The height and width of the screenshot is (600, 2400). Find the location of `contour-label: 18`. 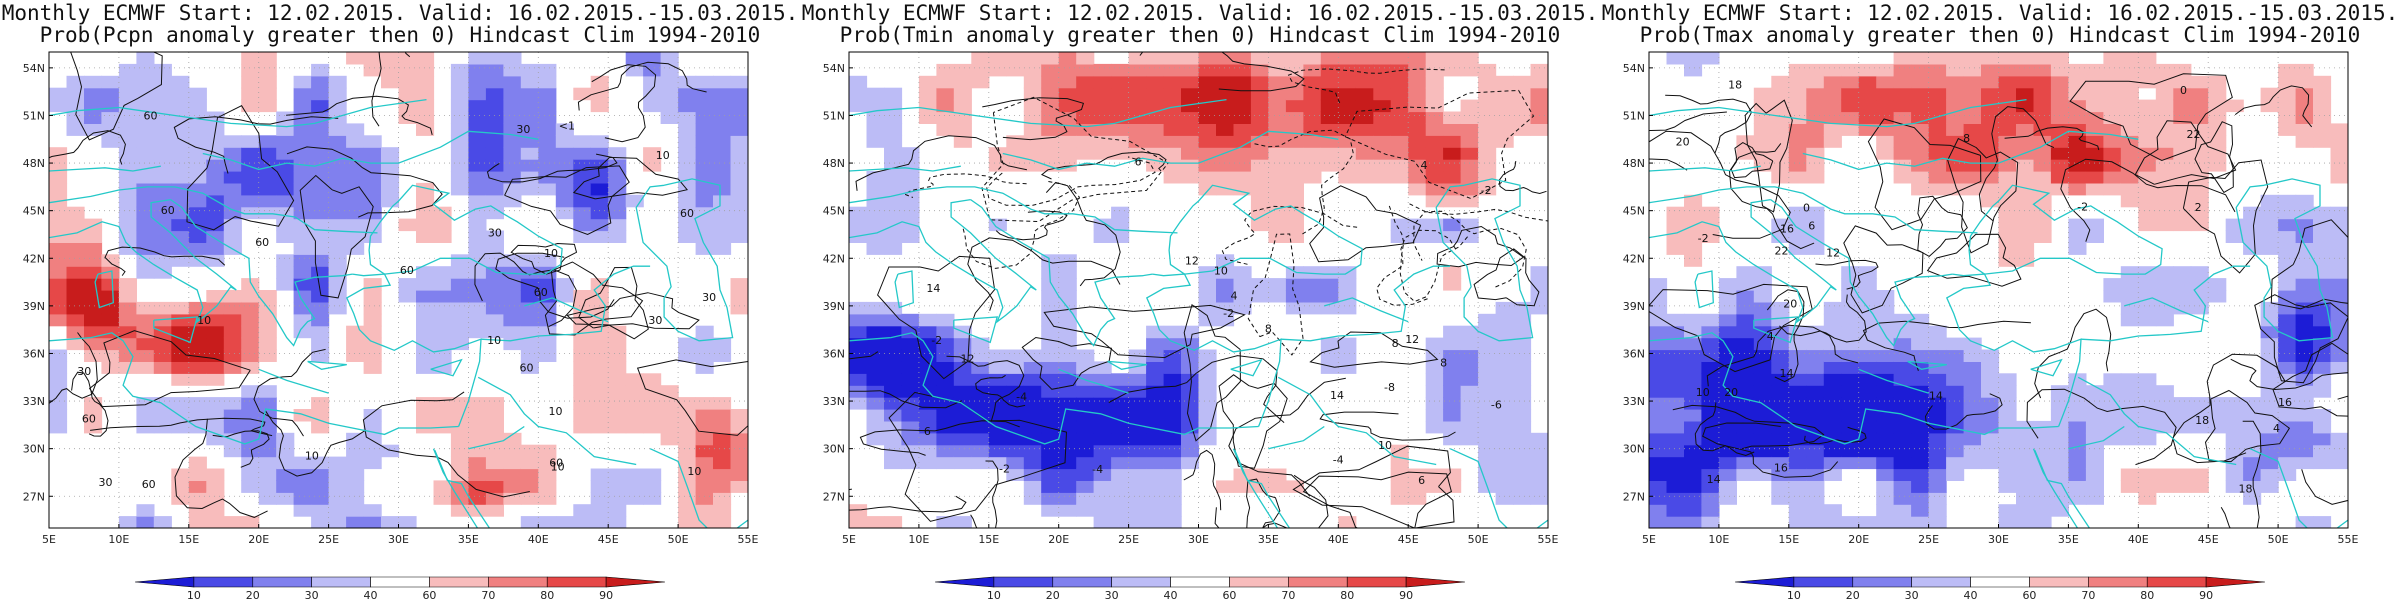

contour-label: 18 is located at coordinates (2246, 488).